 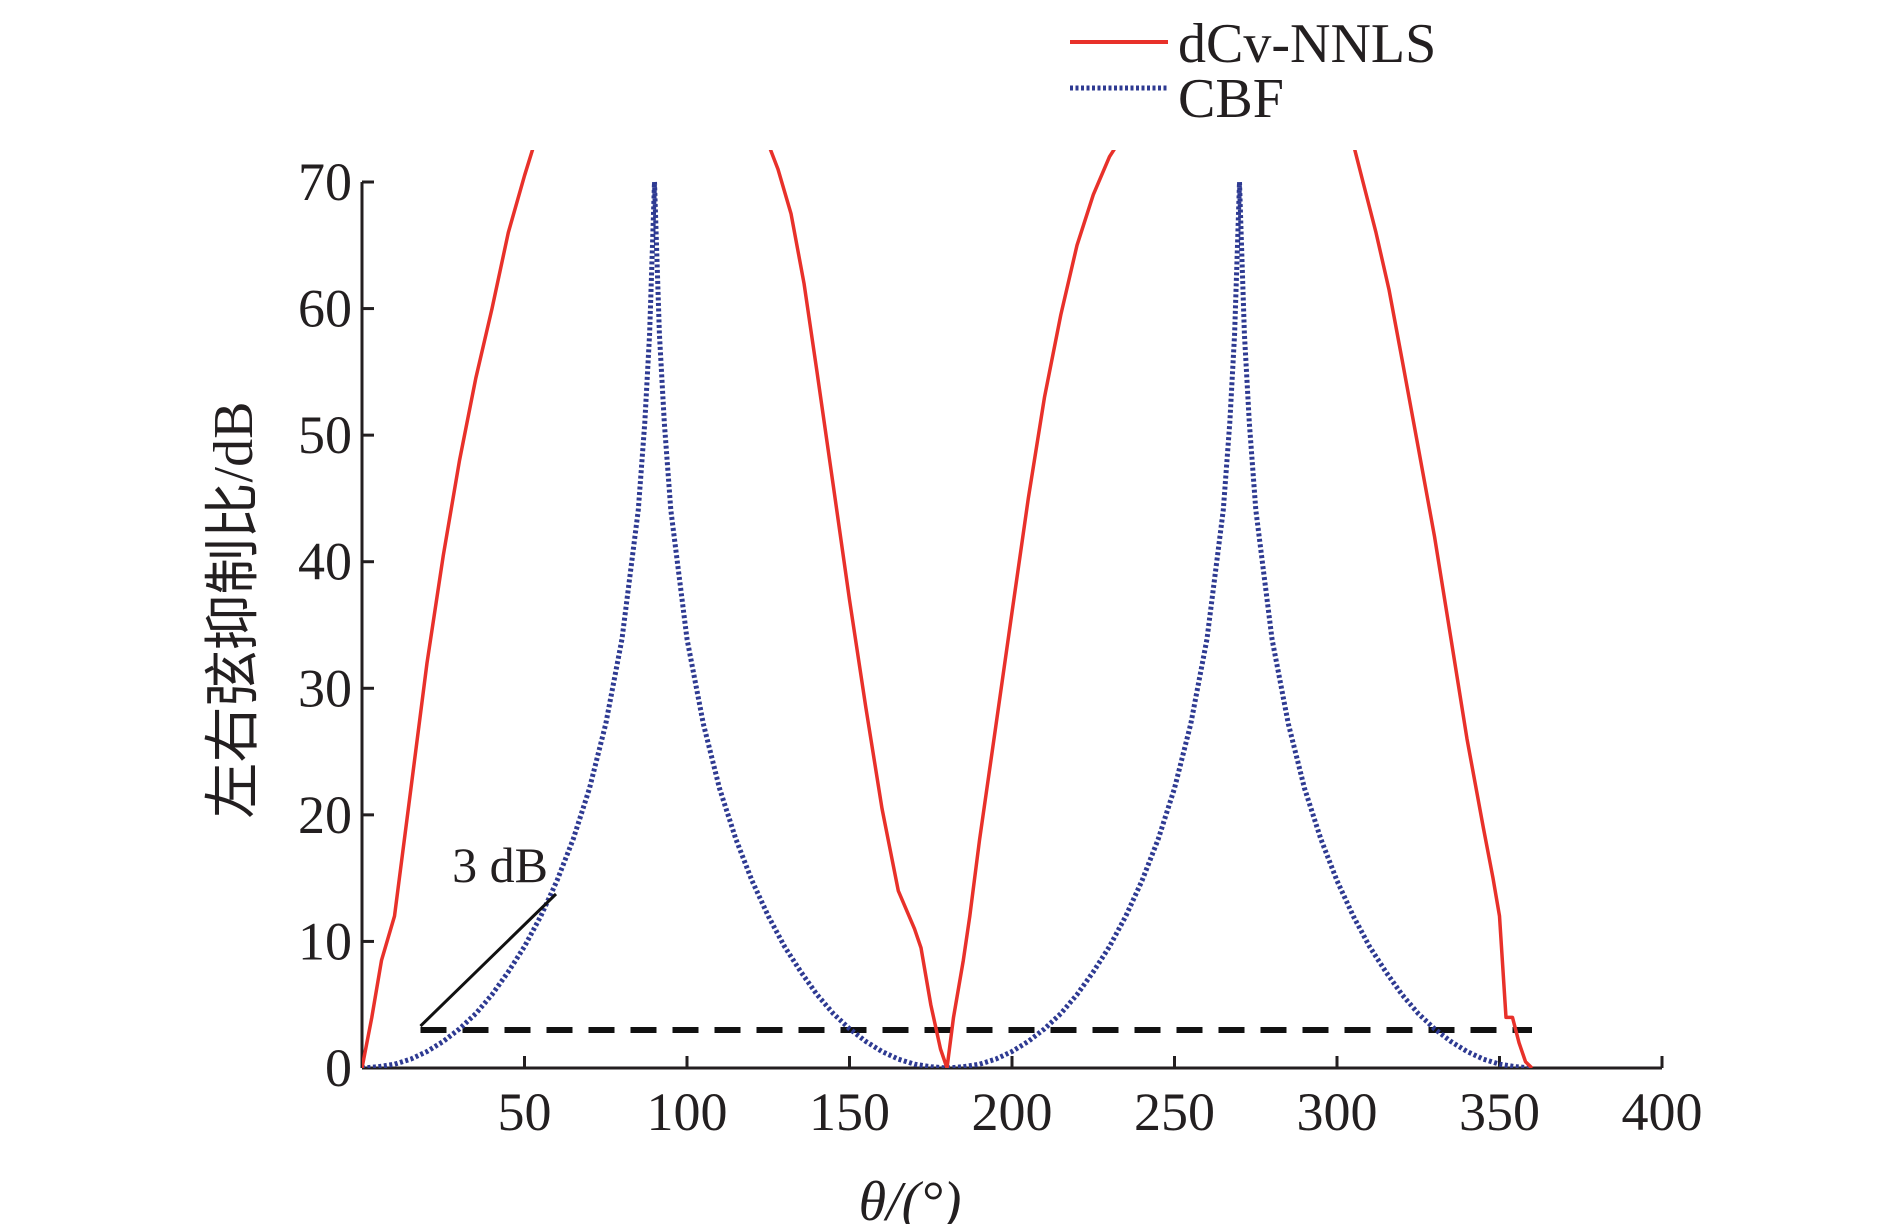 I want to click on y-tick-label: 60, so click(x=325, y=309).